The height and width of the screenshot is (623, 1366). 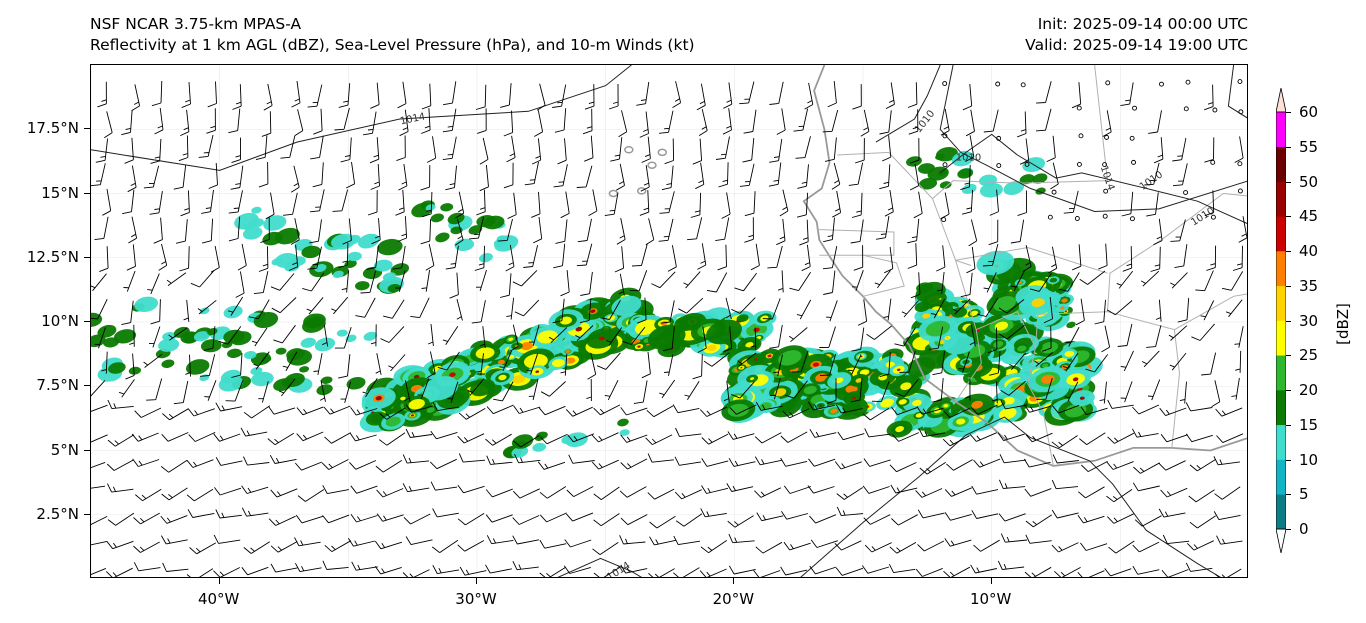 I want to click on colorbar-outline, so click(x=1281, y=320).